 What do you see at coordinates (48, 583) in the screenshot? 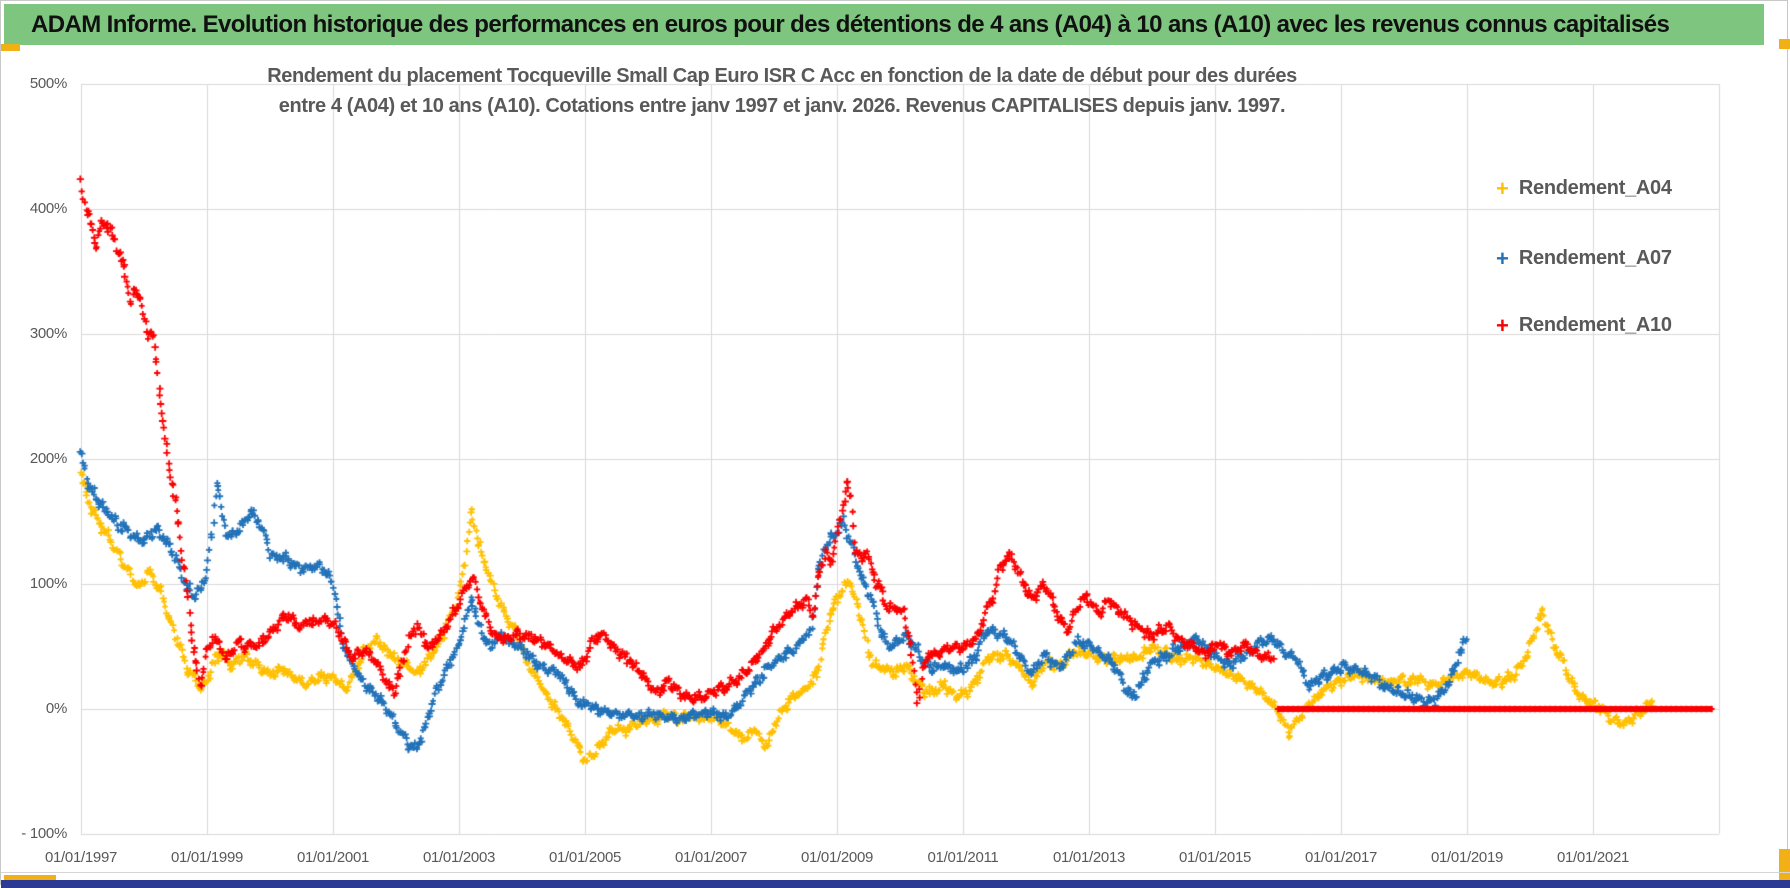
I see `y-tick-label: 100%` at bounding box center [48, 583].